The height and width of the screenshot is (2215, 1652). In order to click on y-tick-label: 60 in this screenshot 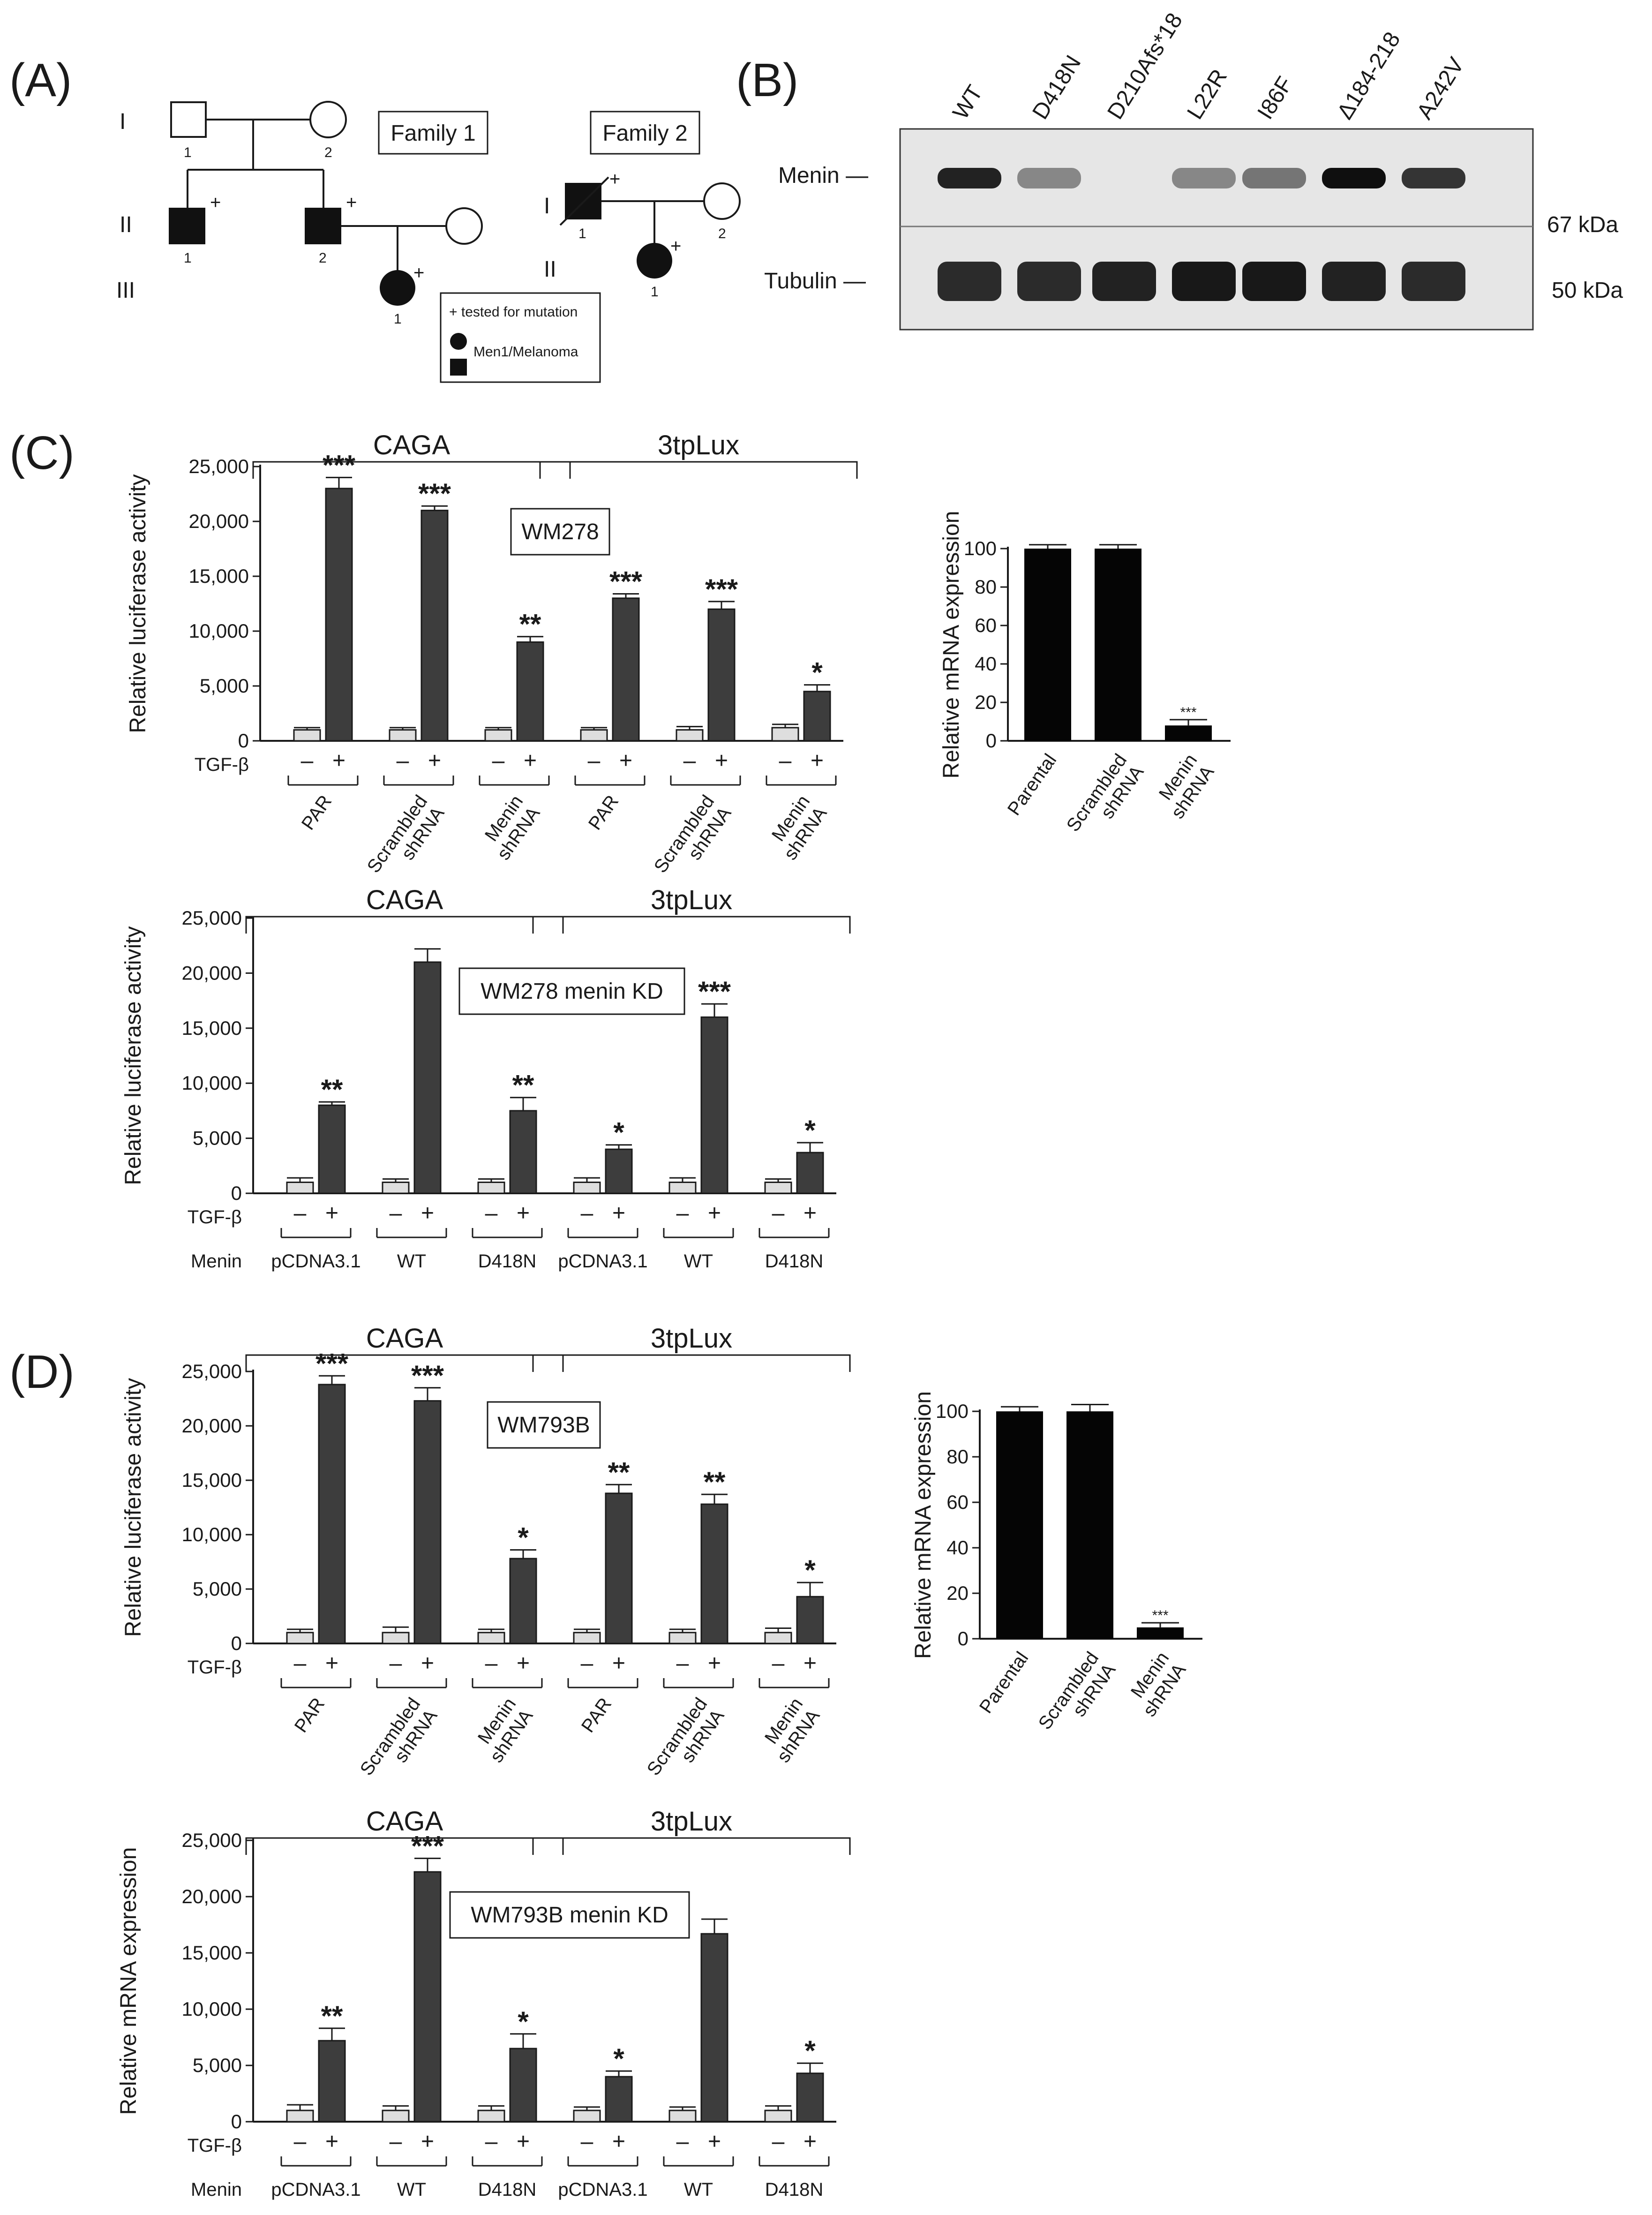, I will do `click(986, 625)`.